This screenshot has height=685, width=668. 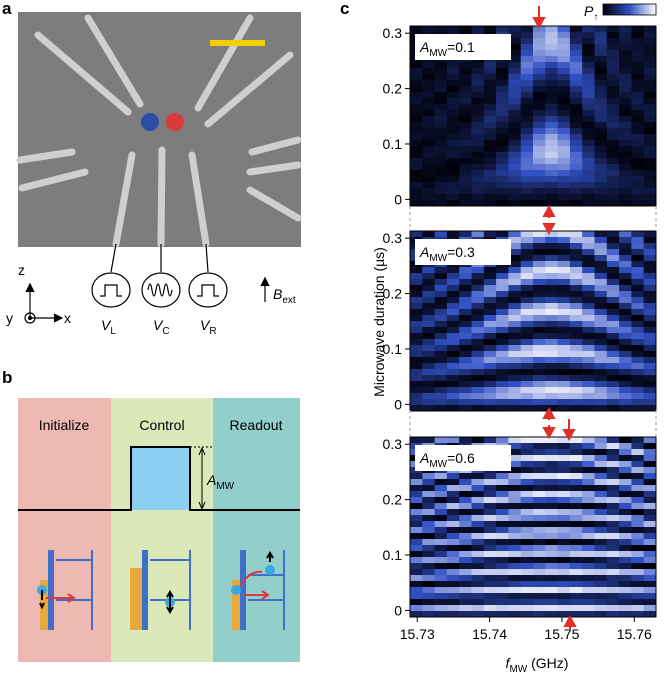 I want to click on gate-main: V, so click(x=158, y=325).